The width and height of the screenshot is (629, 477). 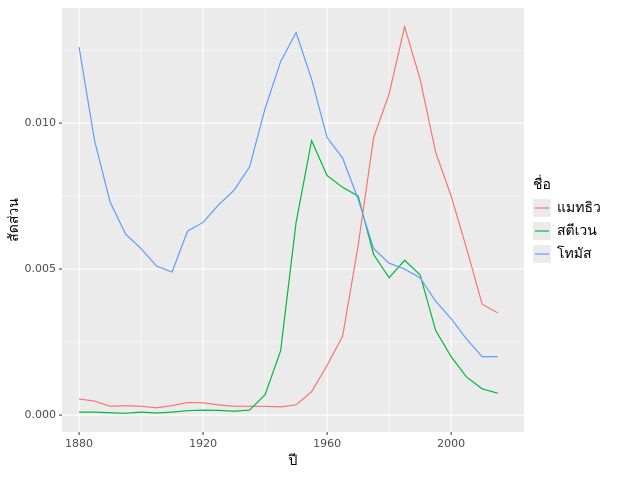 I want to click on x-tick-label: 2000, so click(x=451, y=443).